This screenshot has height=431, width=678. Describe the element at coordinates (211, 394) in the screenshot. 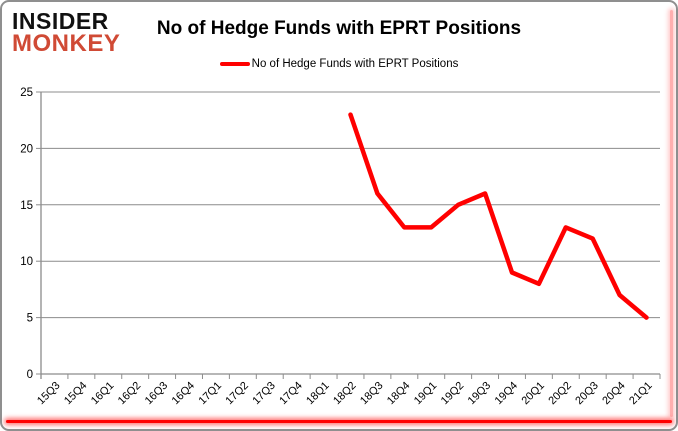

I see `x-tick-label: 17Q1` at that location.